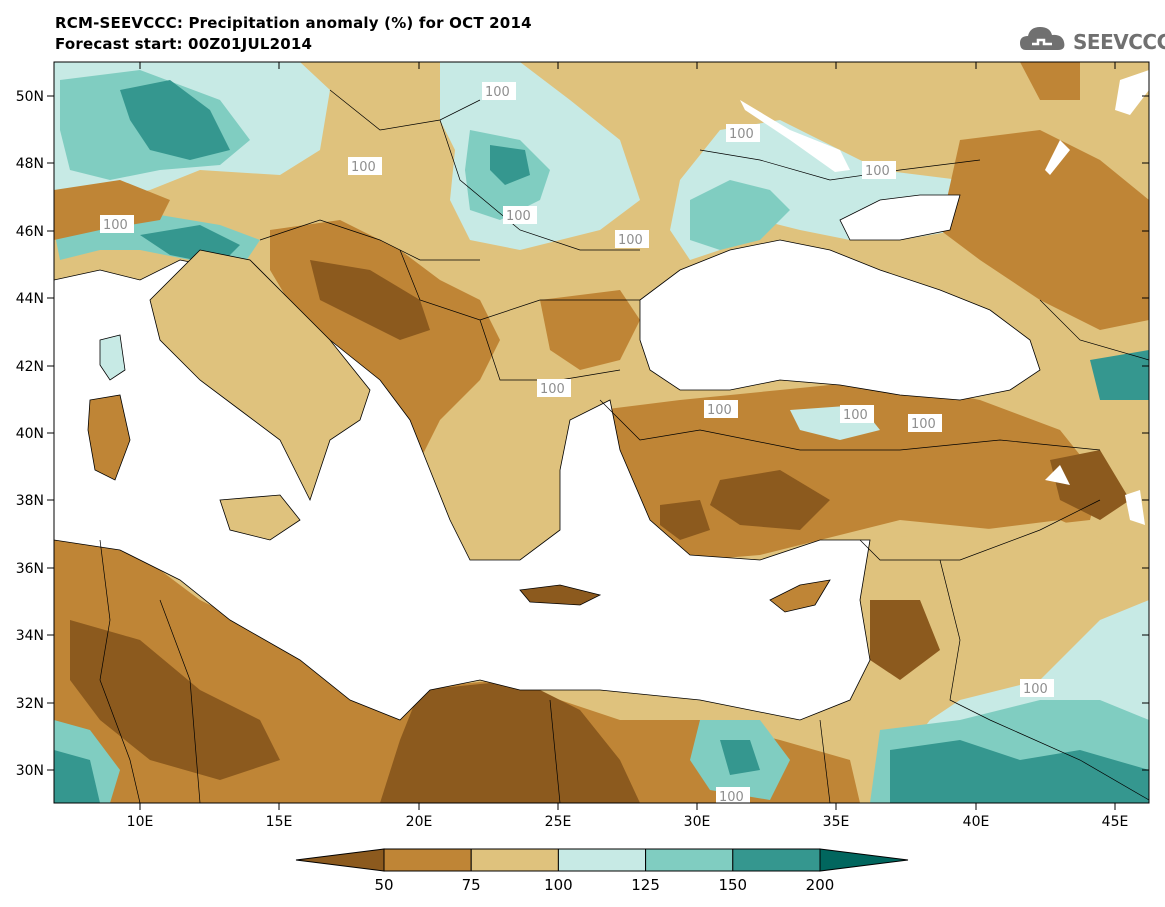 The width and height of the screenshot is (1165, 907). What do you see at coordinates (30, 299) in the screenshot?
I see `lat-label: 44N` at bounding box center [30, 299].